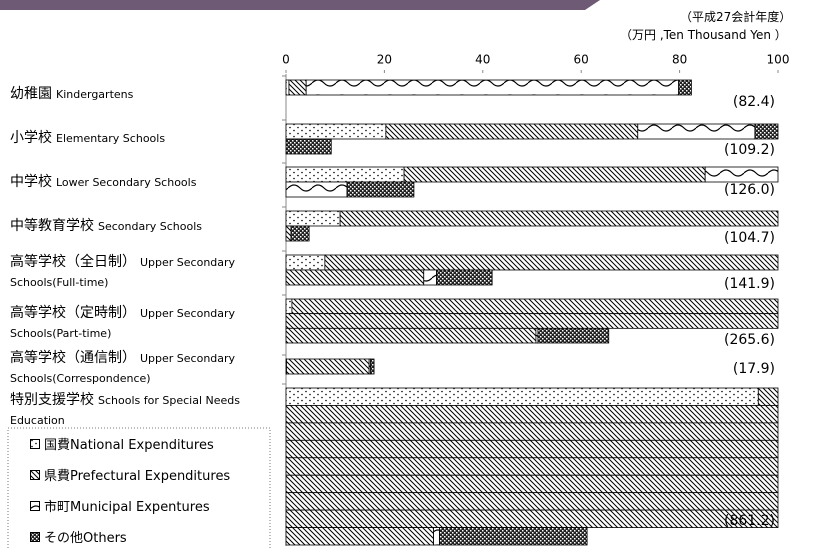  What do you see at coordinates (123, 323) in the screenshot?
I see `label-en: Upper Secondary Schools(Part-time)` at bounding box center [123, 323].